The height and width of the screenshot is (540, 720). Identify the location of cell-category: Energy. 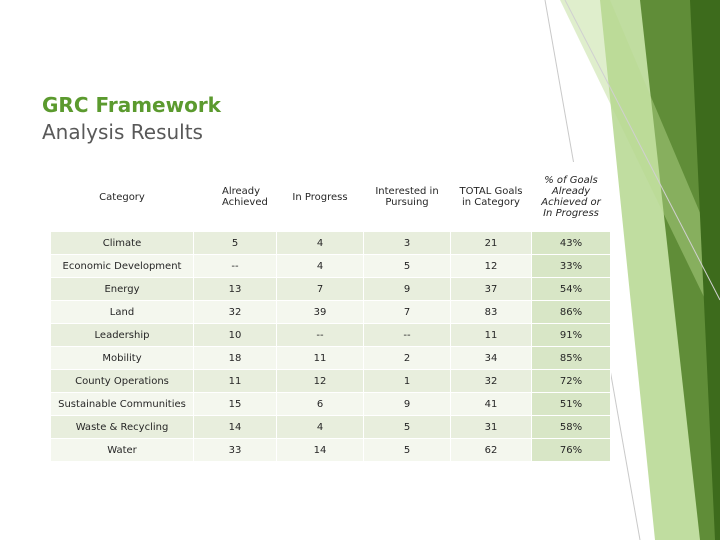
(122, 289).